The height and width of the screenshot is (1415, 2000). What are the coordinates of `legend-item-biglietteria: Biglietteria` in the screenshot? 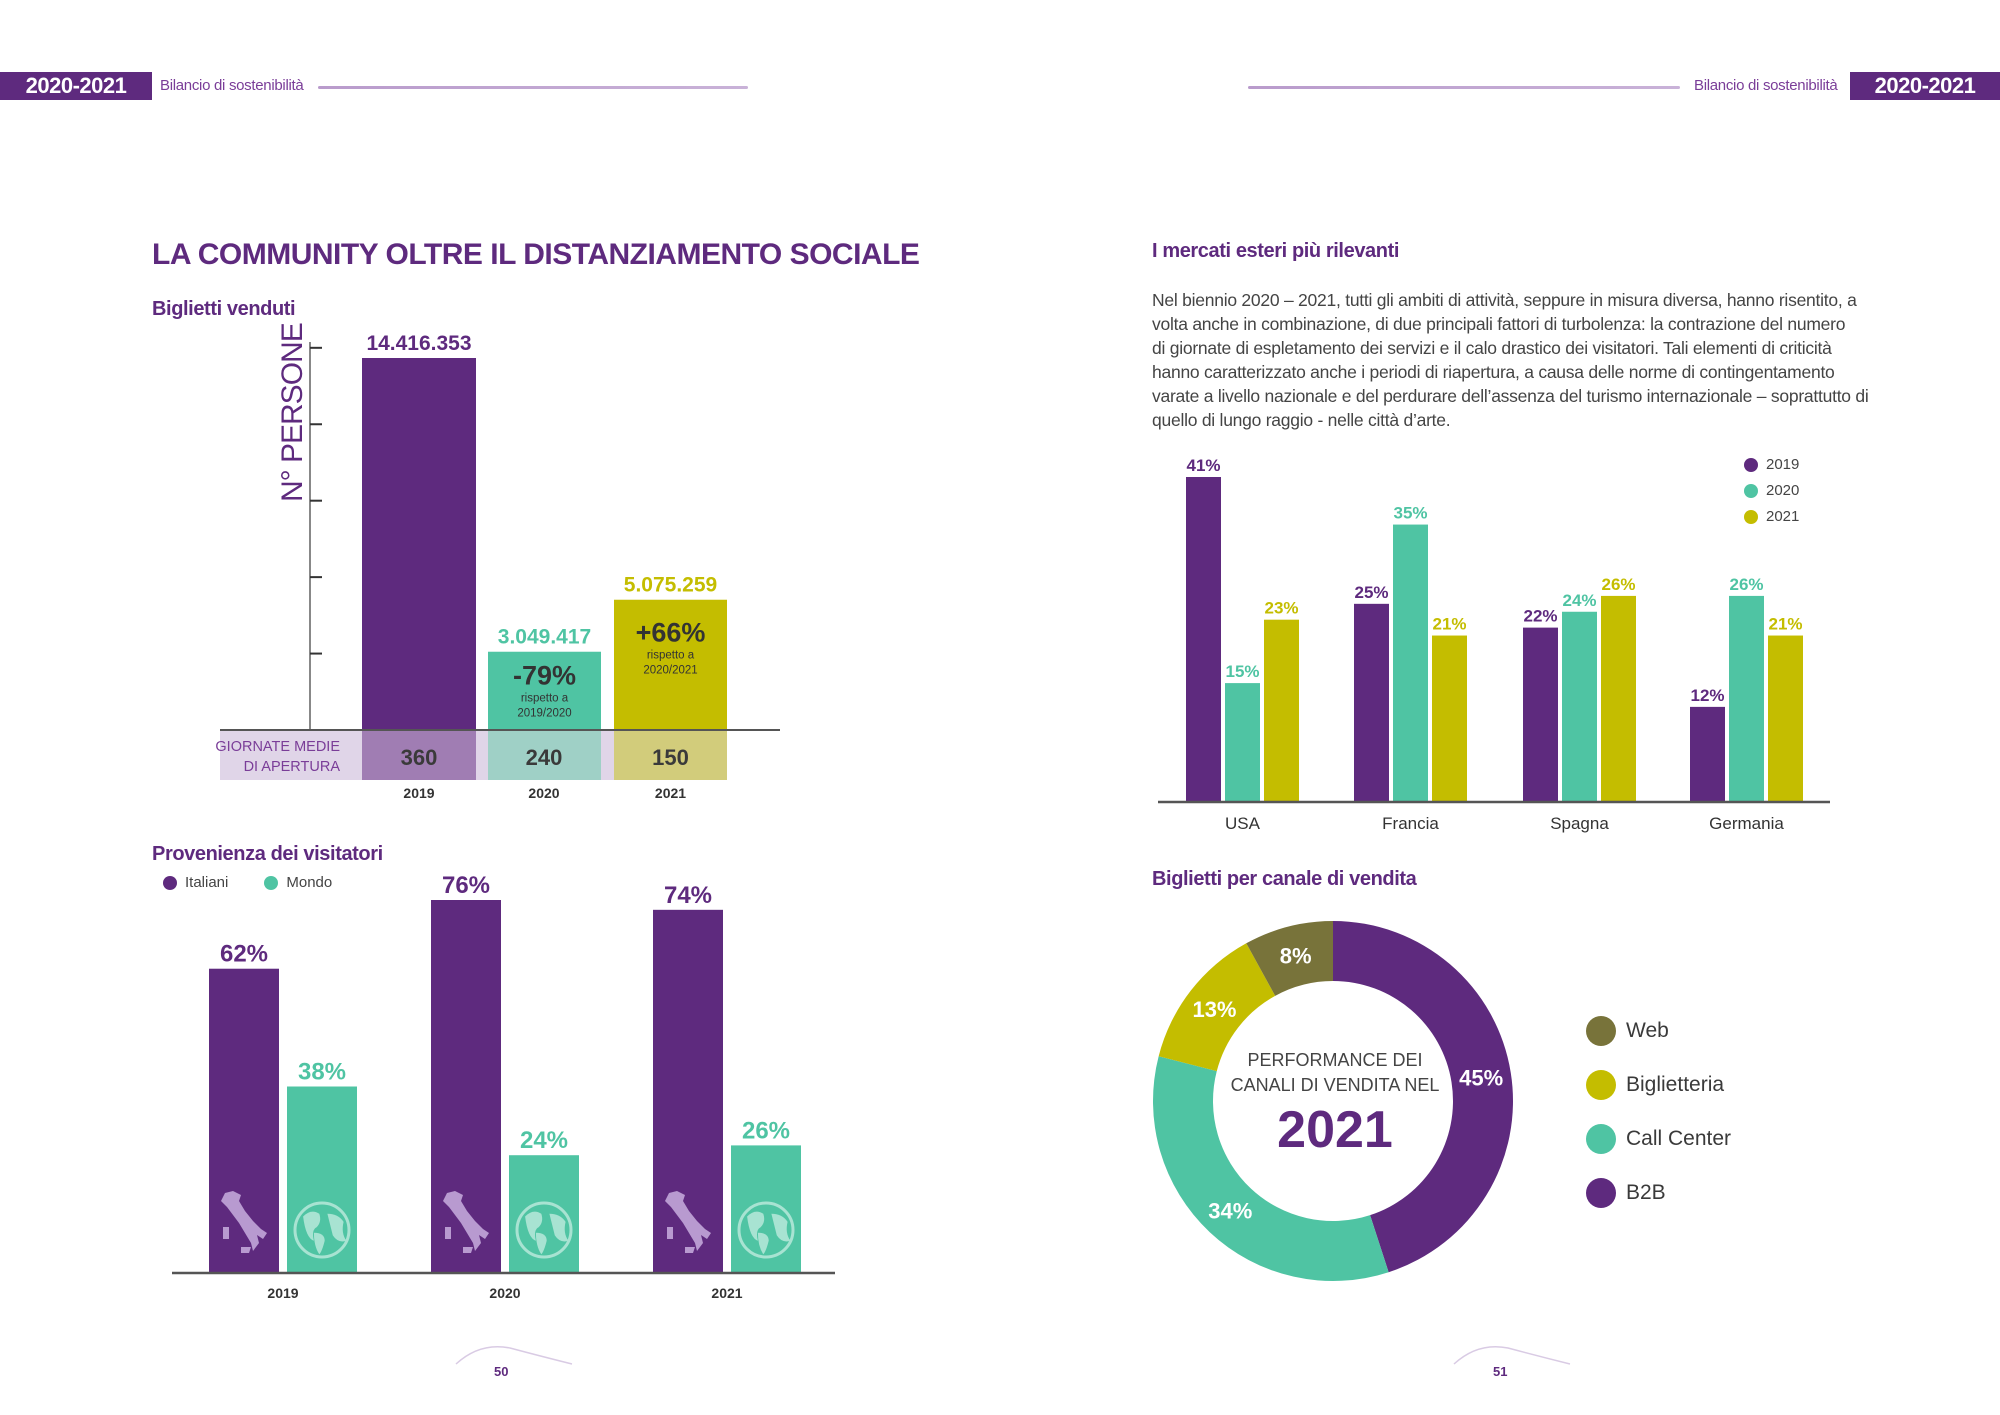 It's located at (1658, 1085).